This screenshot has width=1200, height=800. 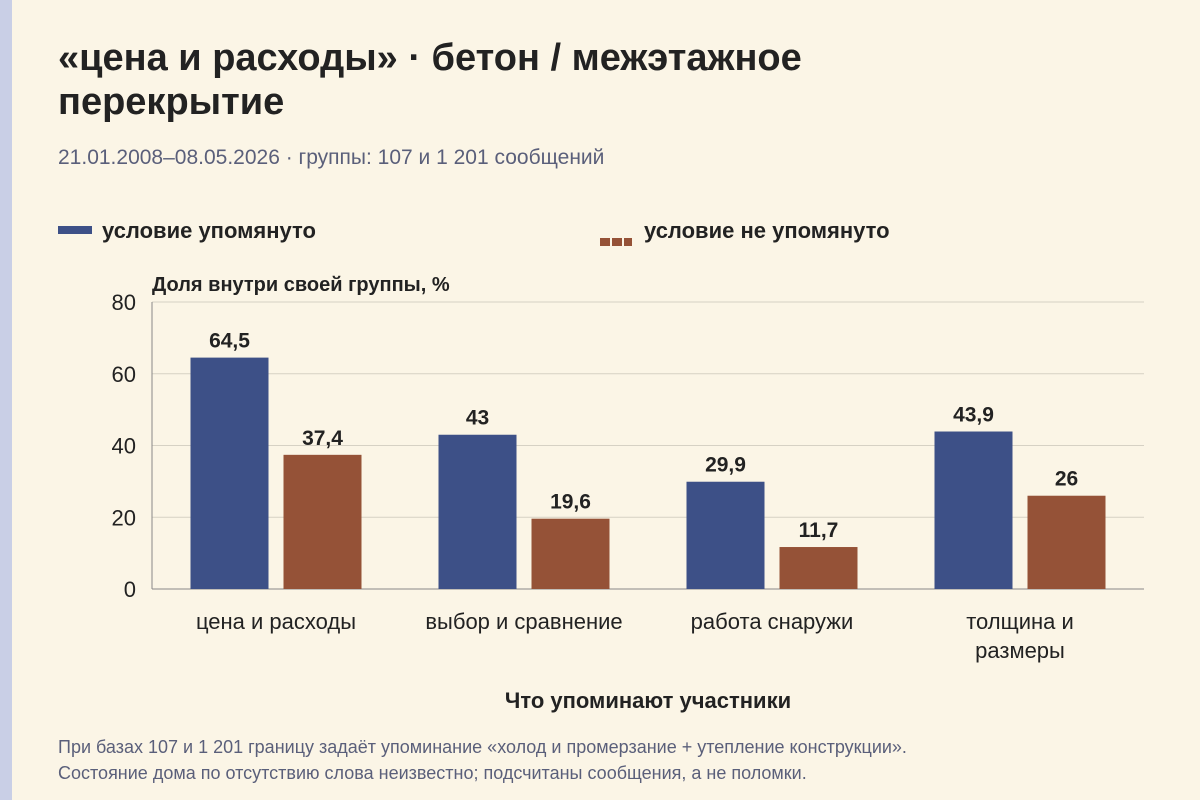 I want to click on x-tick-label: размеры, so click(x=1020, y=650).